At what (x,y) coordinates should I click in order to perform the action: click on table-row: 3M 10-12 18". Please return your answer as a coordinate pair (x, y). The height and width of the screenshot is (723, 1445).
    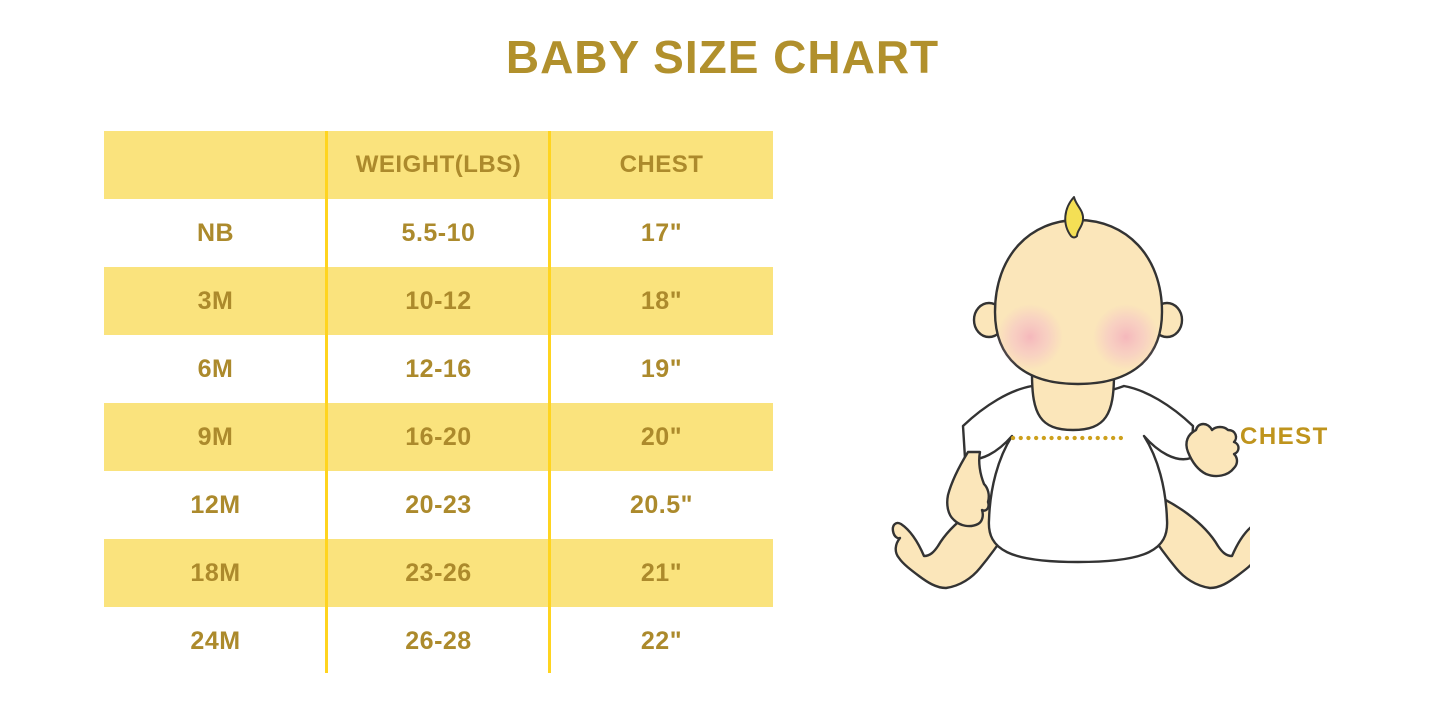
    Looking at the image, I should click on (438, 301).